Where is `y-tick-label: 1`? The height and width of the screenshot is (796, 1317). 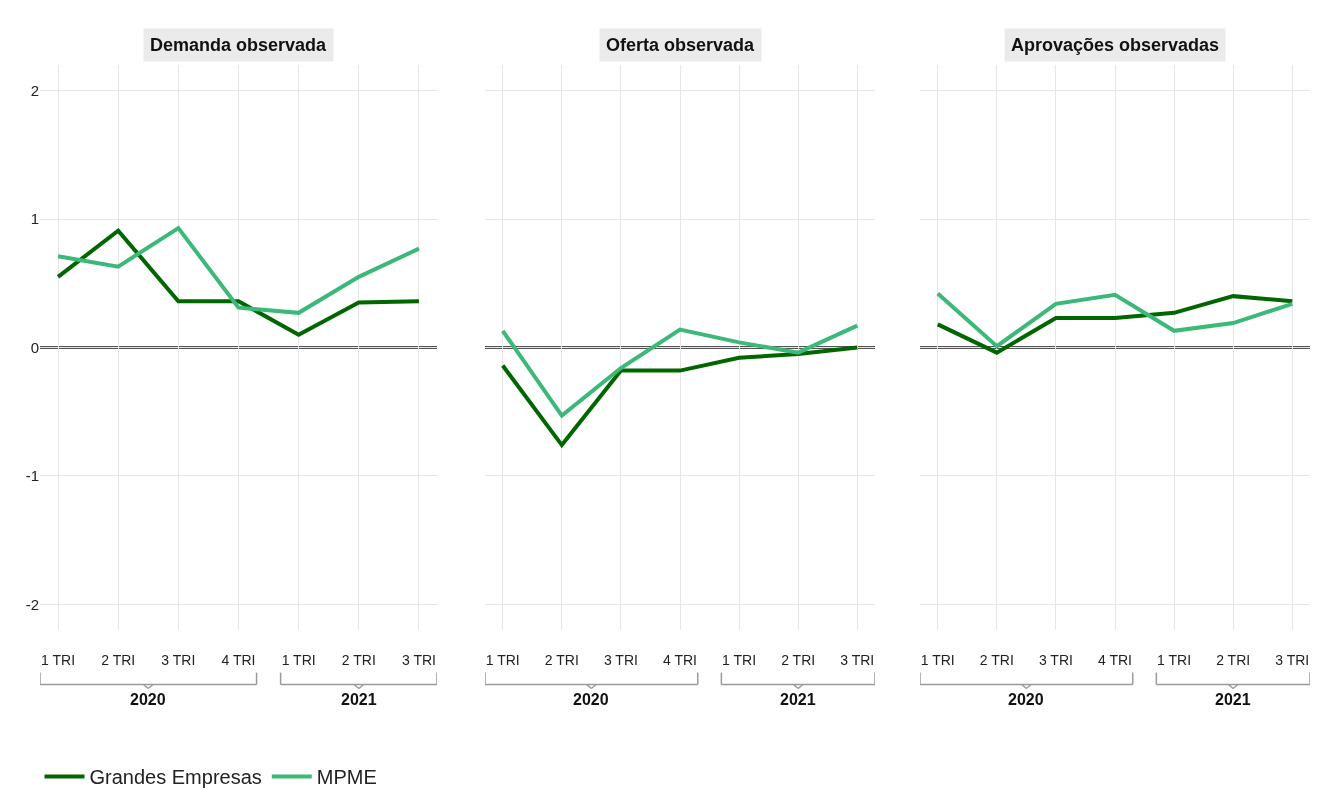
y-tick-label: 1 is located at coordinates (34, 219).